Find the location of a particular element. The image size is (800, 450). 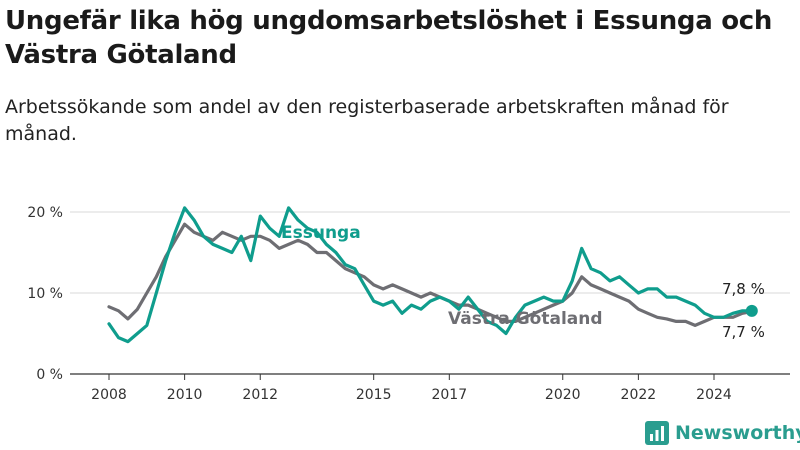

end-marker is located at coordinates (751, 310).